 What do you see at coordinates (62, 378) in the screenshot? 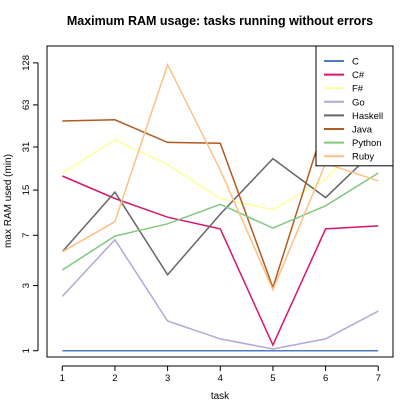
I see `x-tick-label: 1` at bounding box center [62, 378].